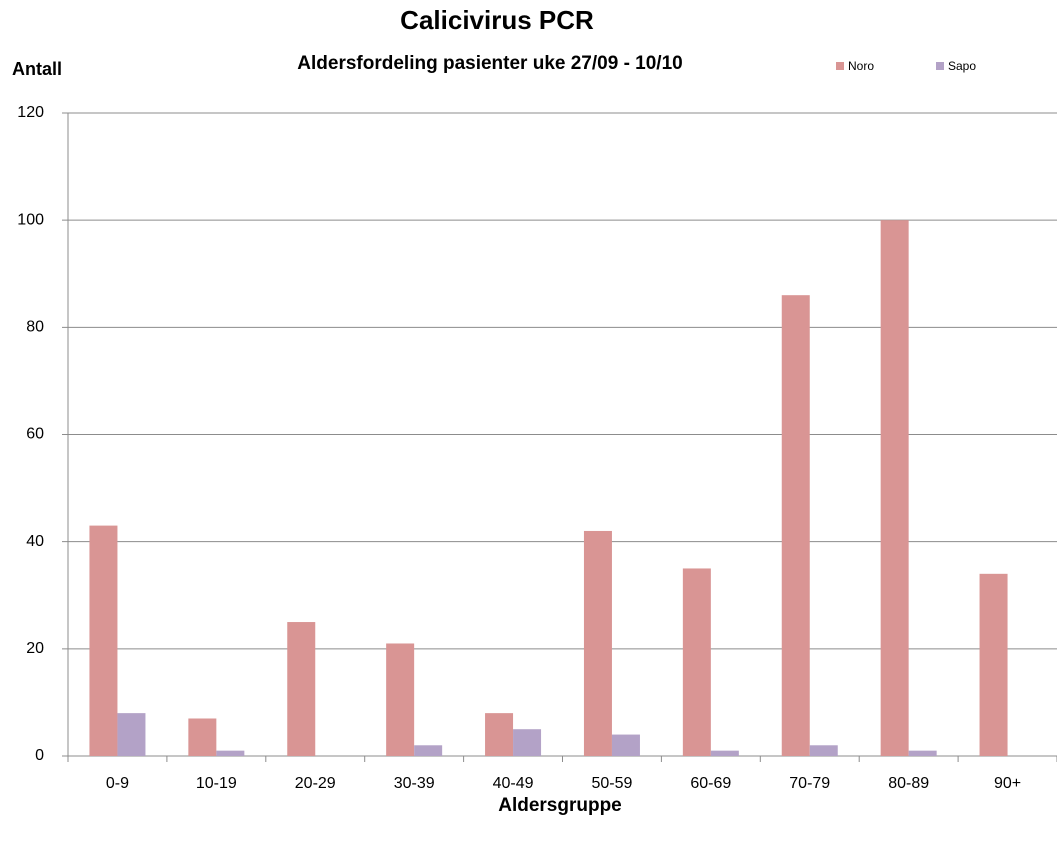 This screenshot has width=1057, height=857. I want to click on y-tick-label: 60, so click(35, 434).